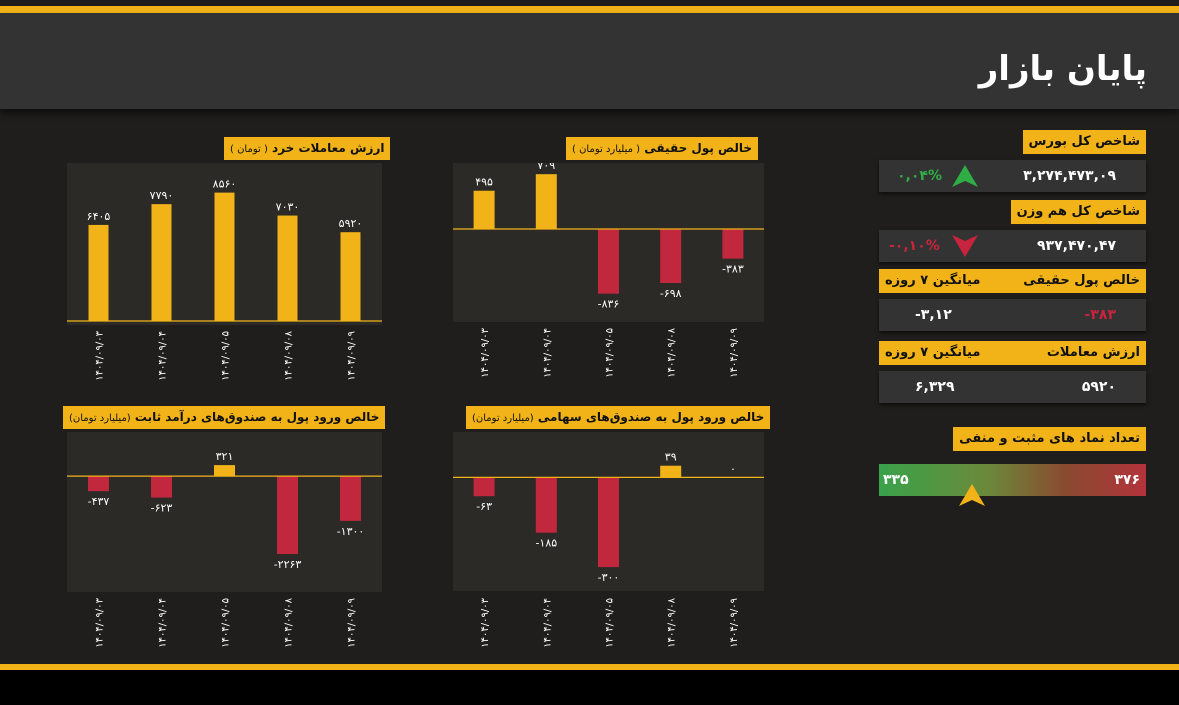 This screenshot has width=1179, height=705. I want to click on chart-retail-title-text: ارزش معاملات خرد, so click(328, 148).